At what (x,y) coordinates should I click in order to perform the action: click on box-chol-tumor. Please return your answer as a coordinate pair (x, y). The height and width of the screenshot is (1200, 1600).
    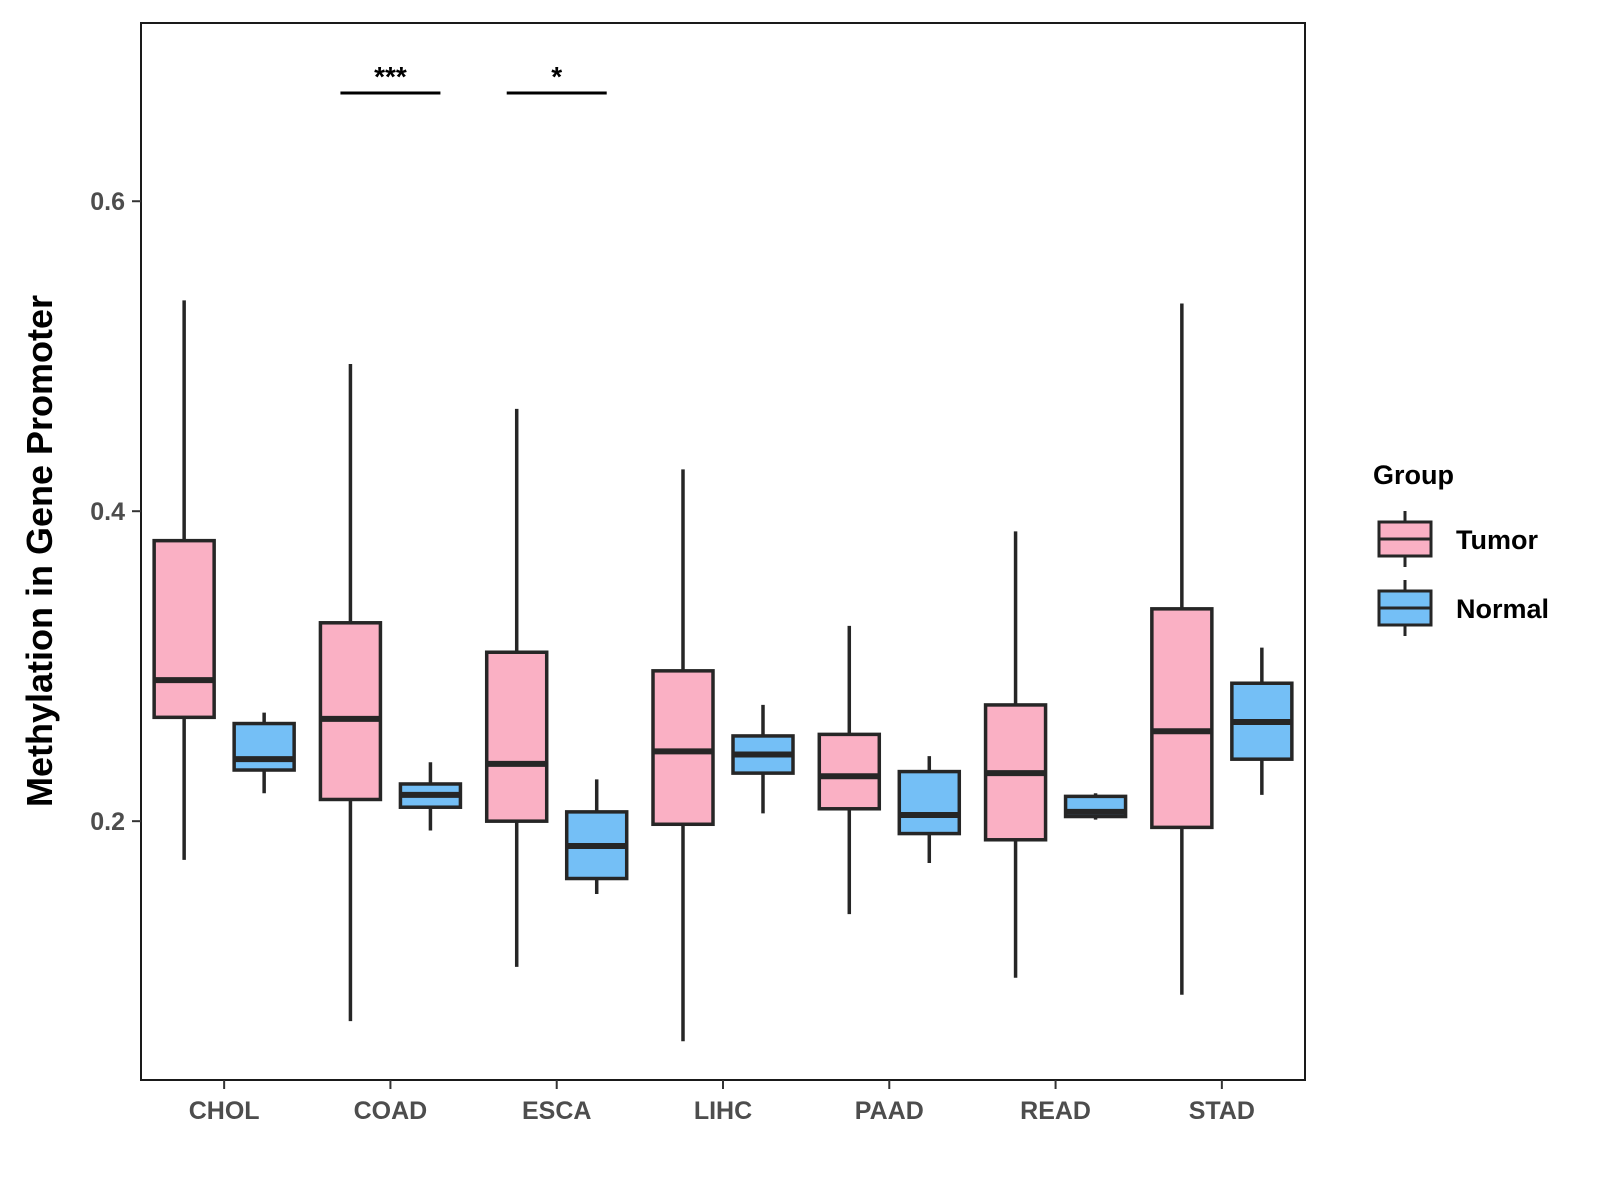
    Looking at the image, I should click on (184, 580).